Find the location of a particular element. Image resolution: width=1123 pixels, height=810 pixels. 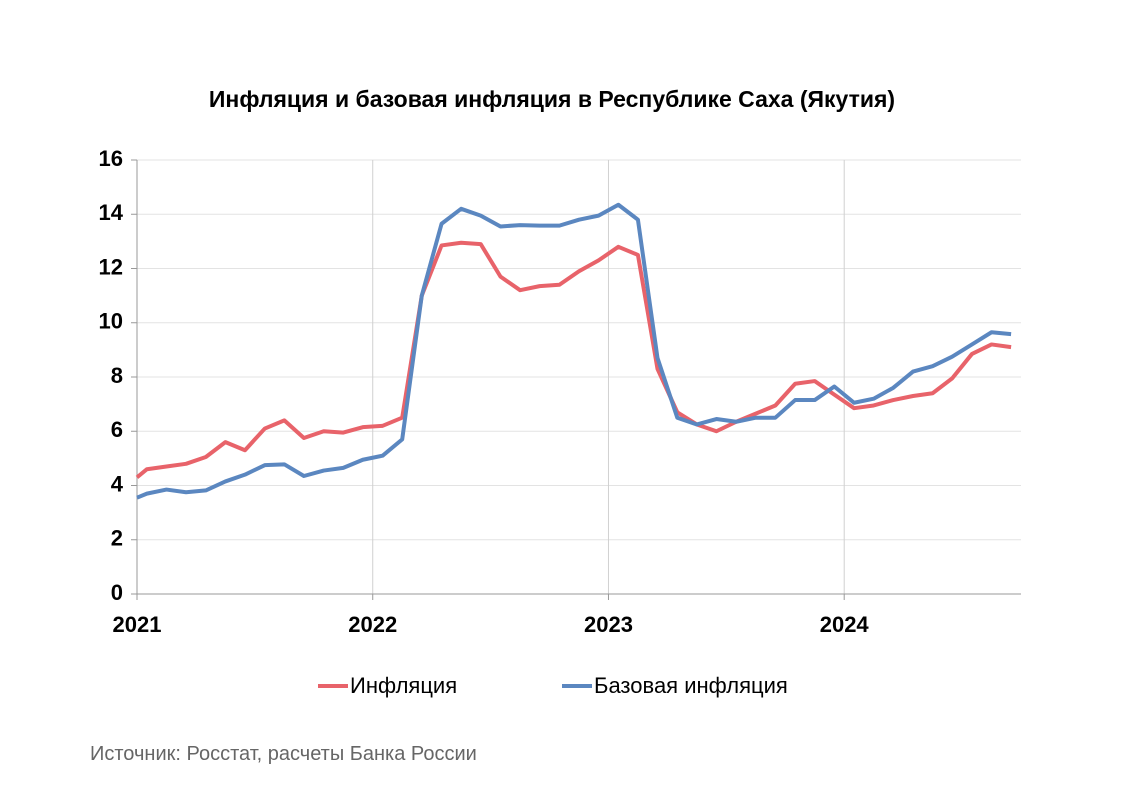

x-tick-label: 2024 is located at coordinates (845, 624).